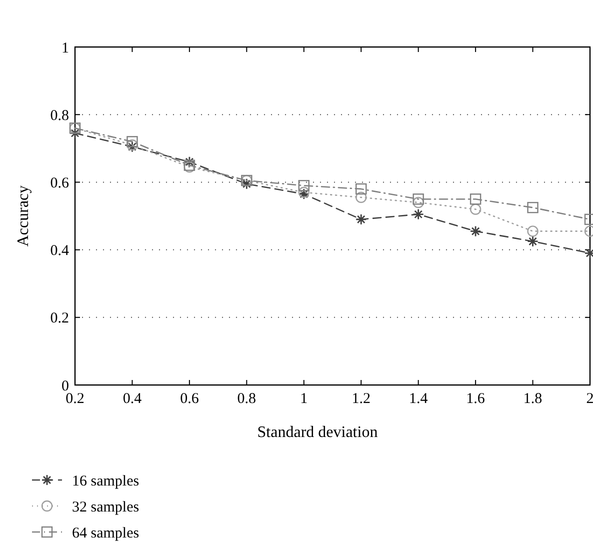  Describe the element at coordinates (106, 507) in the screenshot. I see `legend-label: 32 samples` at that location.